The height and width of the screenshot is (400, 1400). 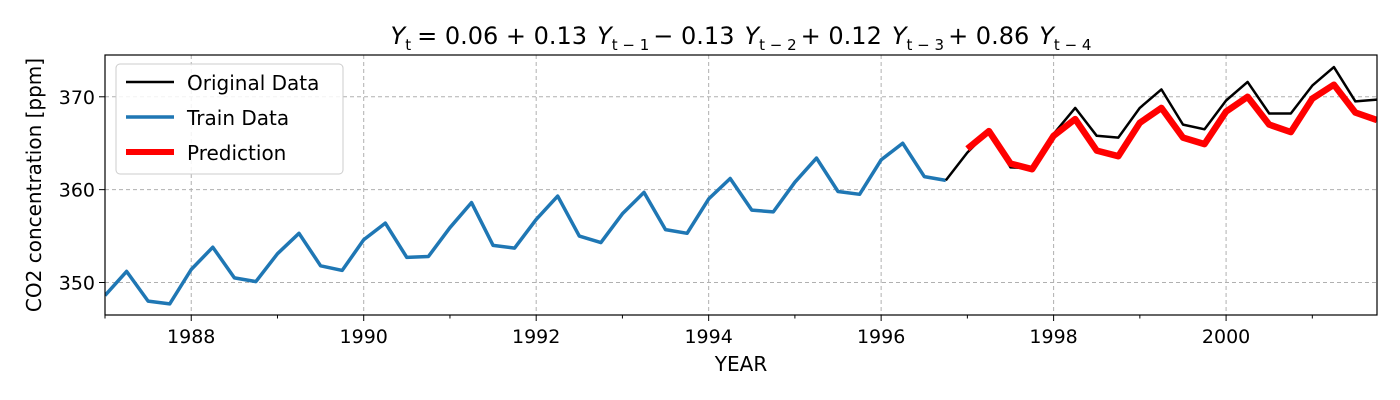 I want to click on y-tick-label: 360, so click(x=77, y=191).